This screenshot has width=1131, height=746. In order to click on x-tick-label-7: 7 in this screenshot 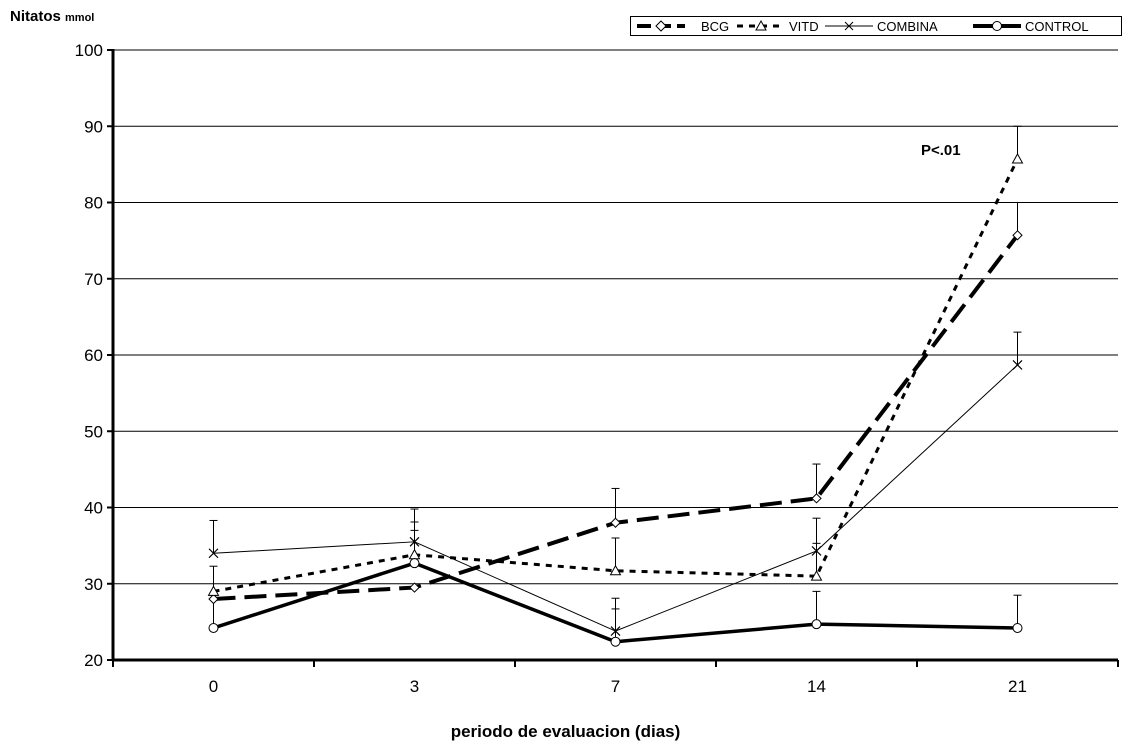, I will do `click(615, 686)`.